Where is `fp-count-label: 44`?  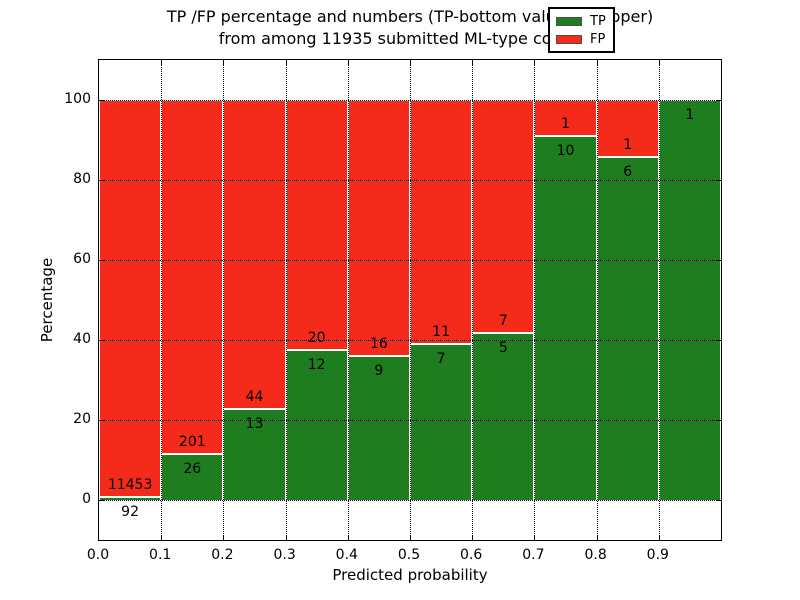 fp-count-label: 44 is located at coordinates (254, 396).